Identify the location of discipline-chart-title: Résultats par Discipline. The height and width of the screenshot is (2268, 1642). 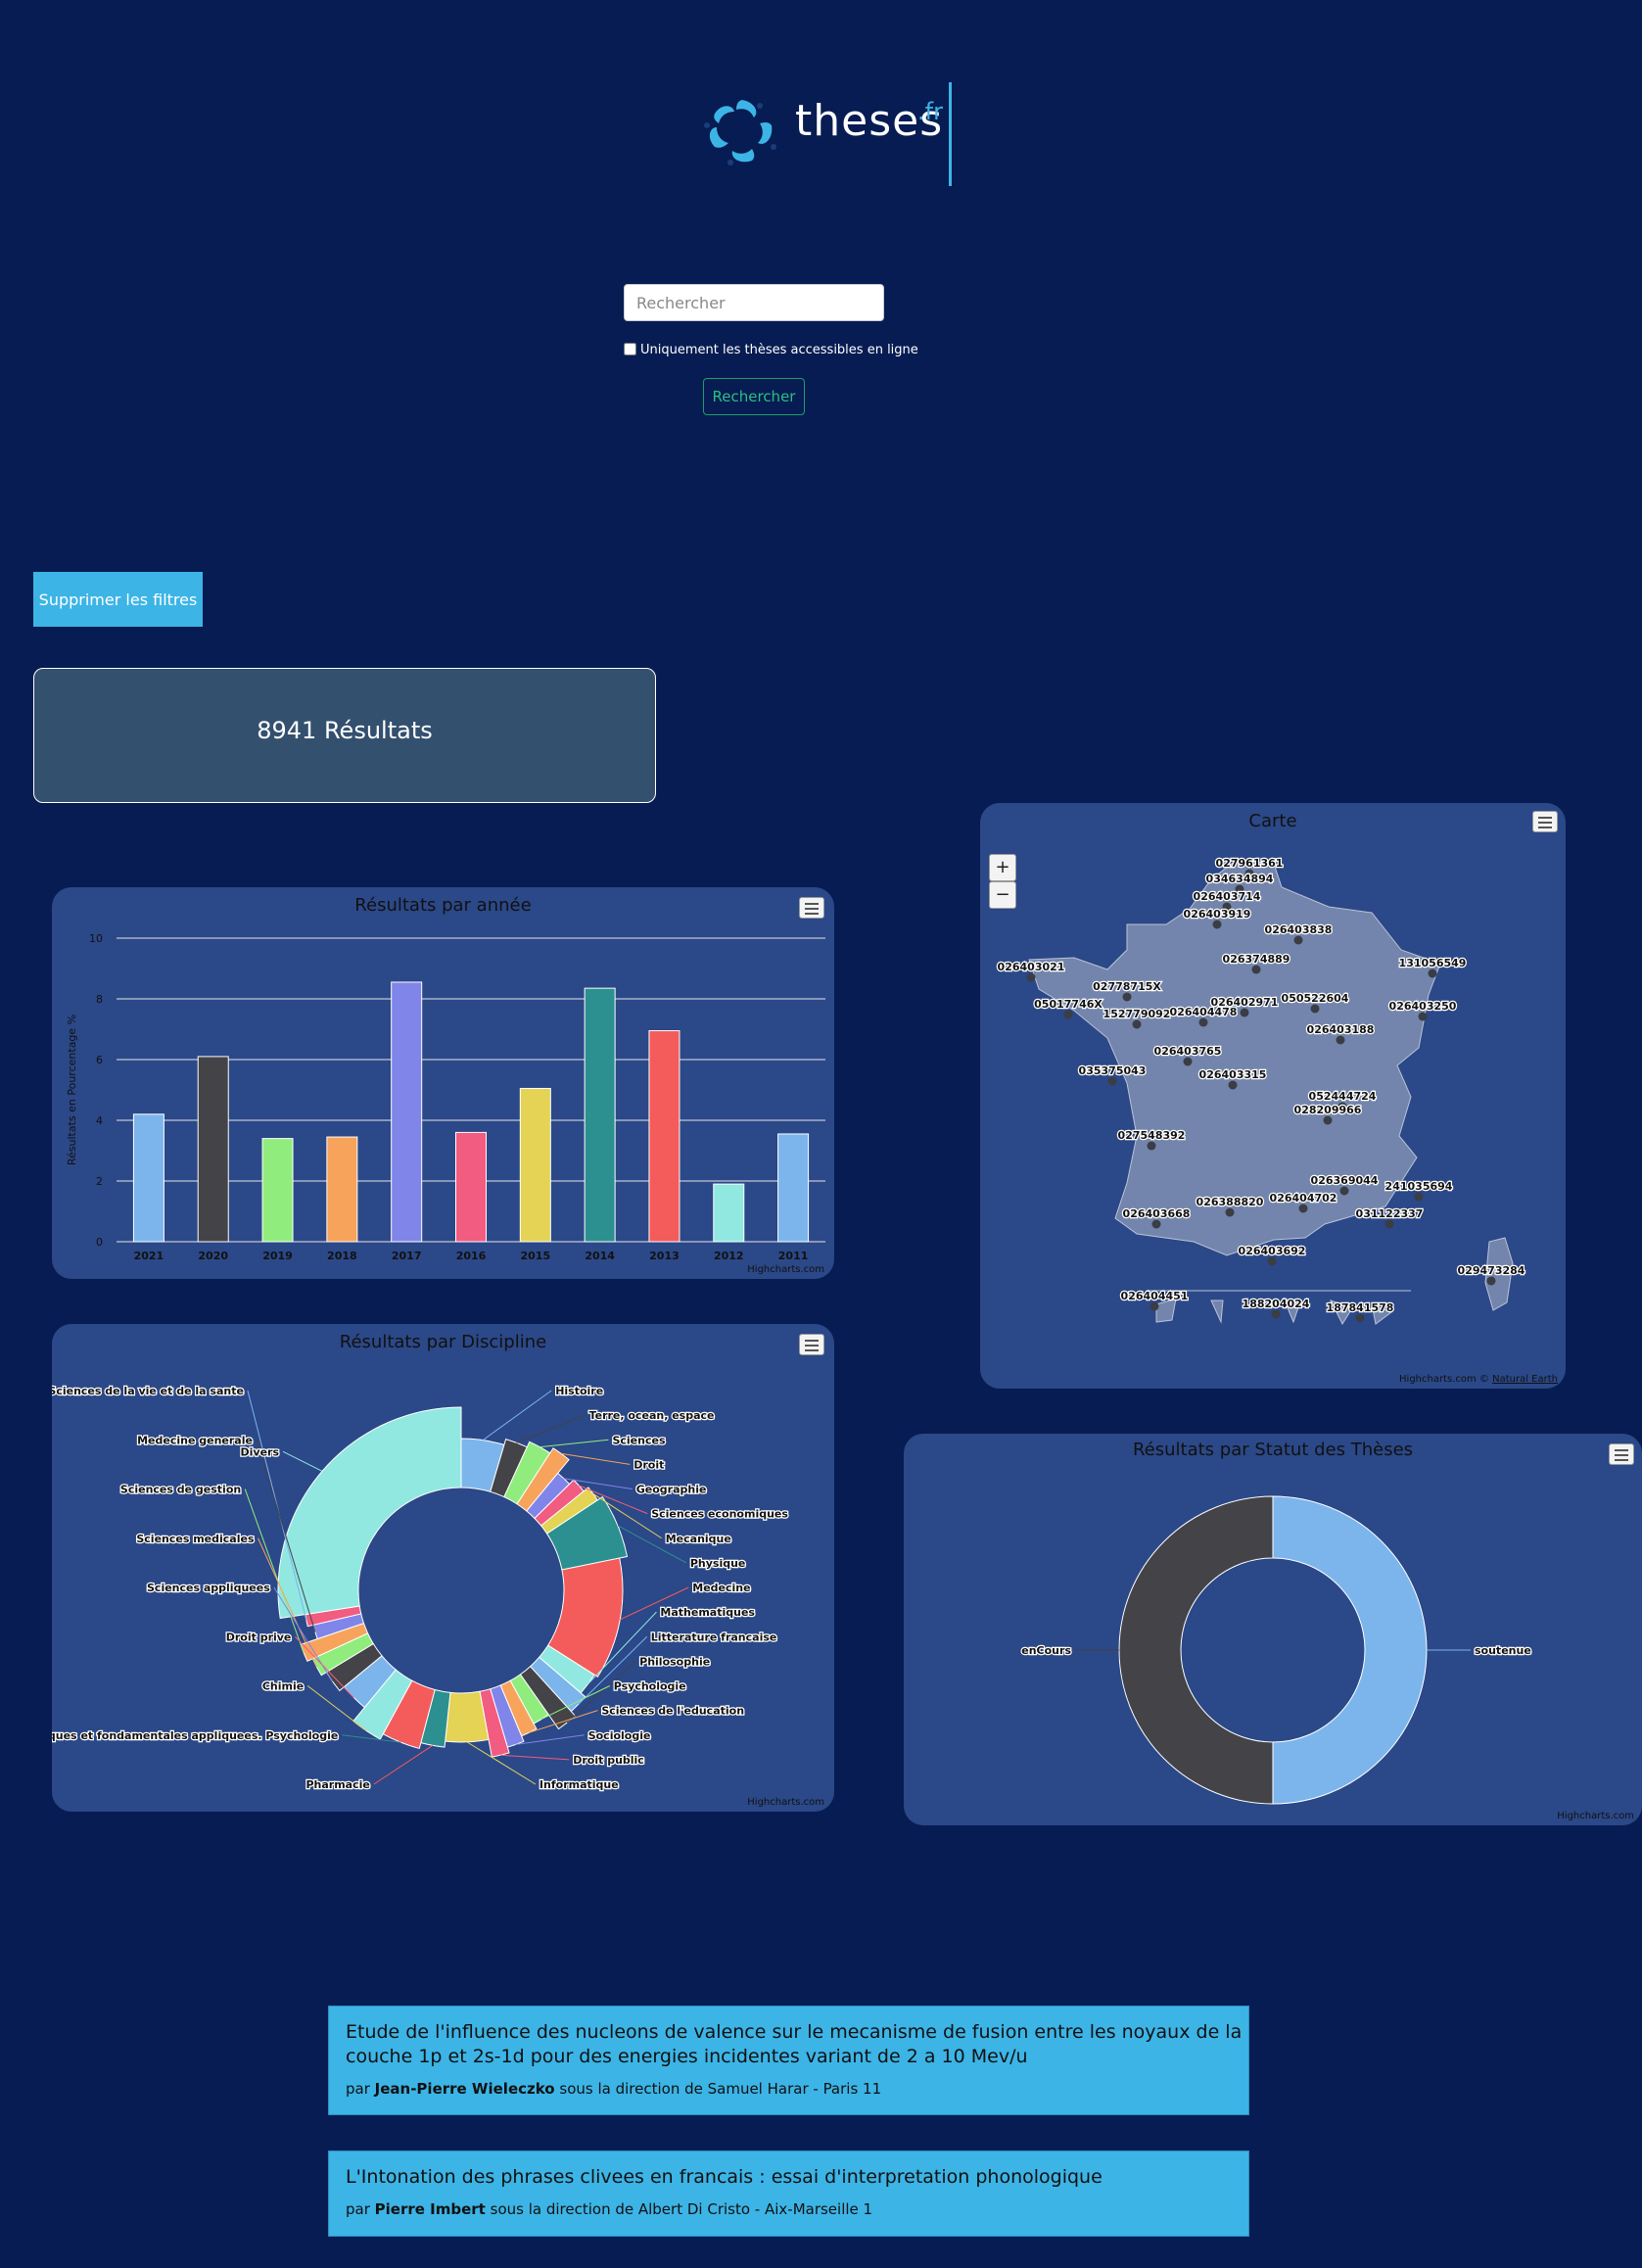
(443, 1342).